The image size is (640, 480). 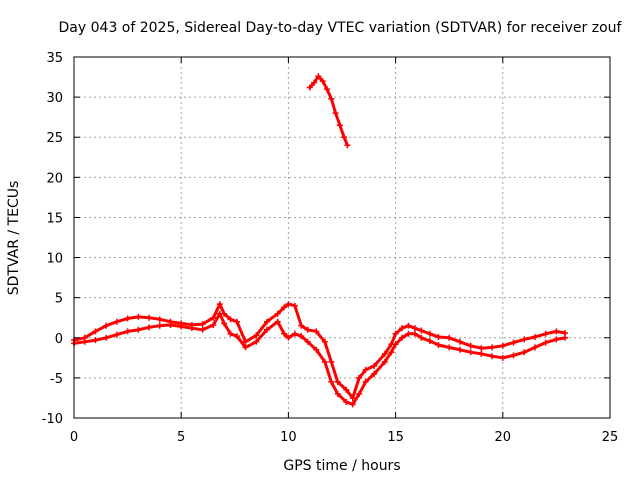 I want to click on y-tick-label: 35, so click(x=54, y=58).